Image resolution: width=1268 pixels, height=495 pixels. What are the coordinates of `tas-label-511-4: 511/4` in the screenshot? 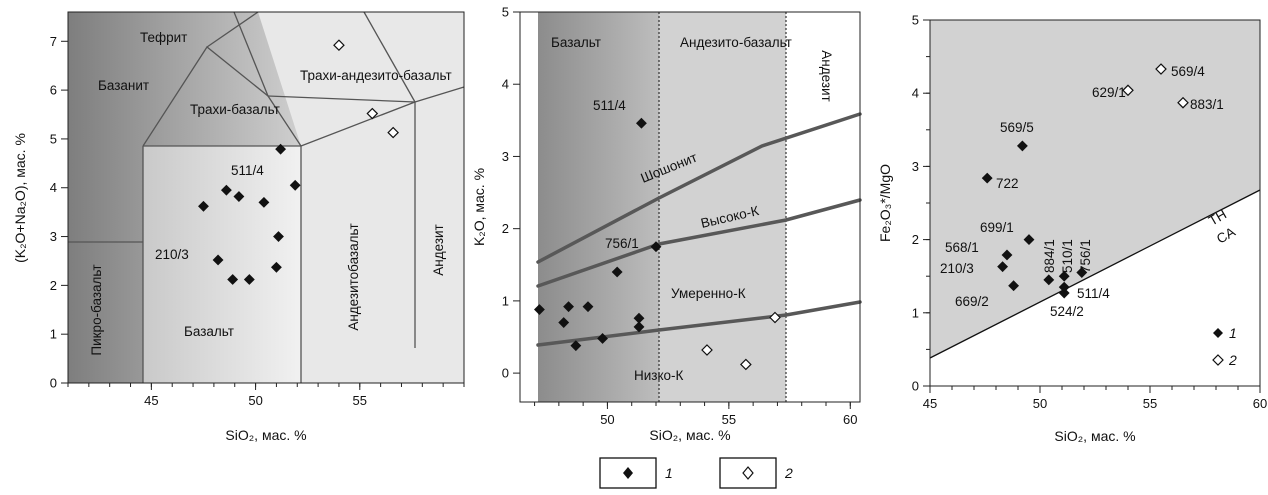 It's located at (247, 170).